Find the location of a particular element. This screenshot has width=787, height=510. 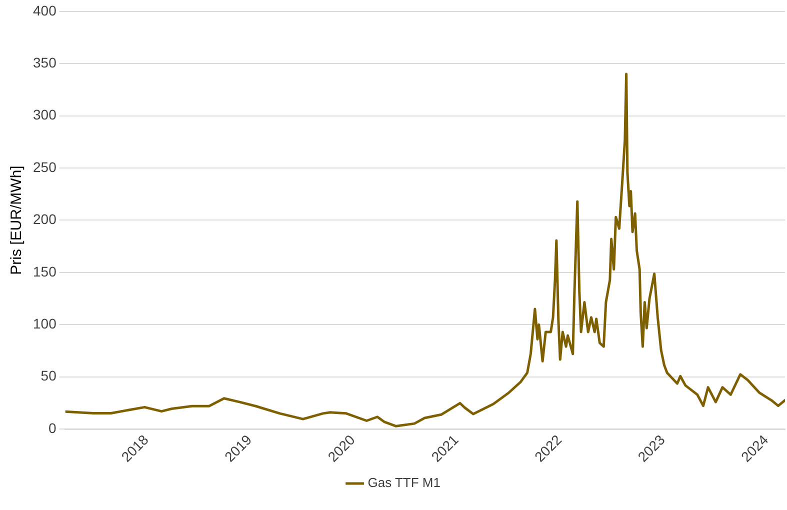

legend-label: Gas TTF M1 is located at coordinates (404, 482).